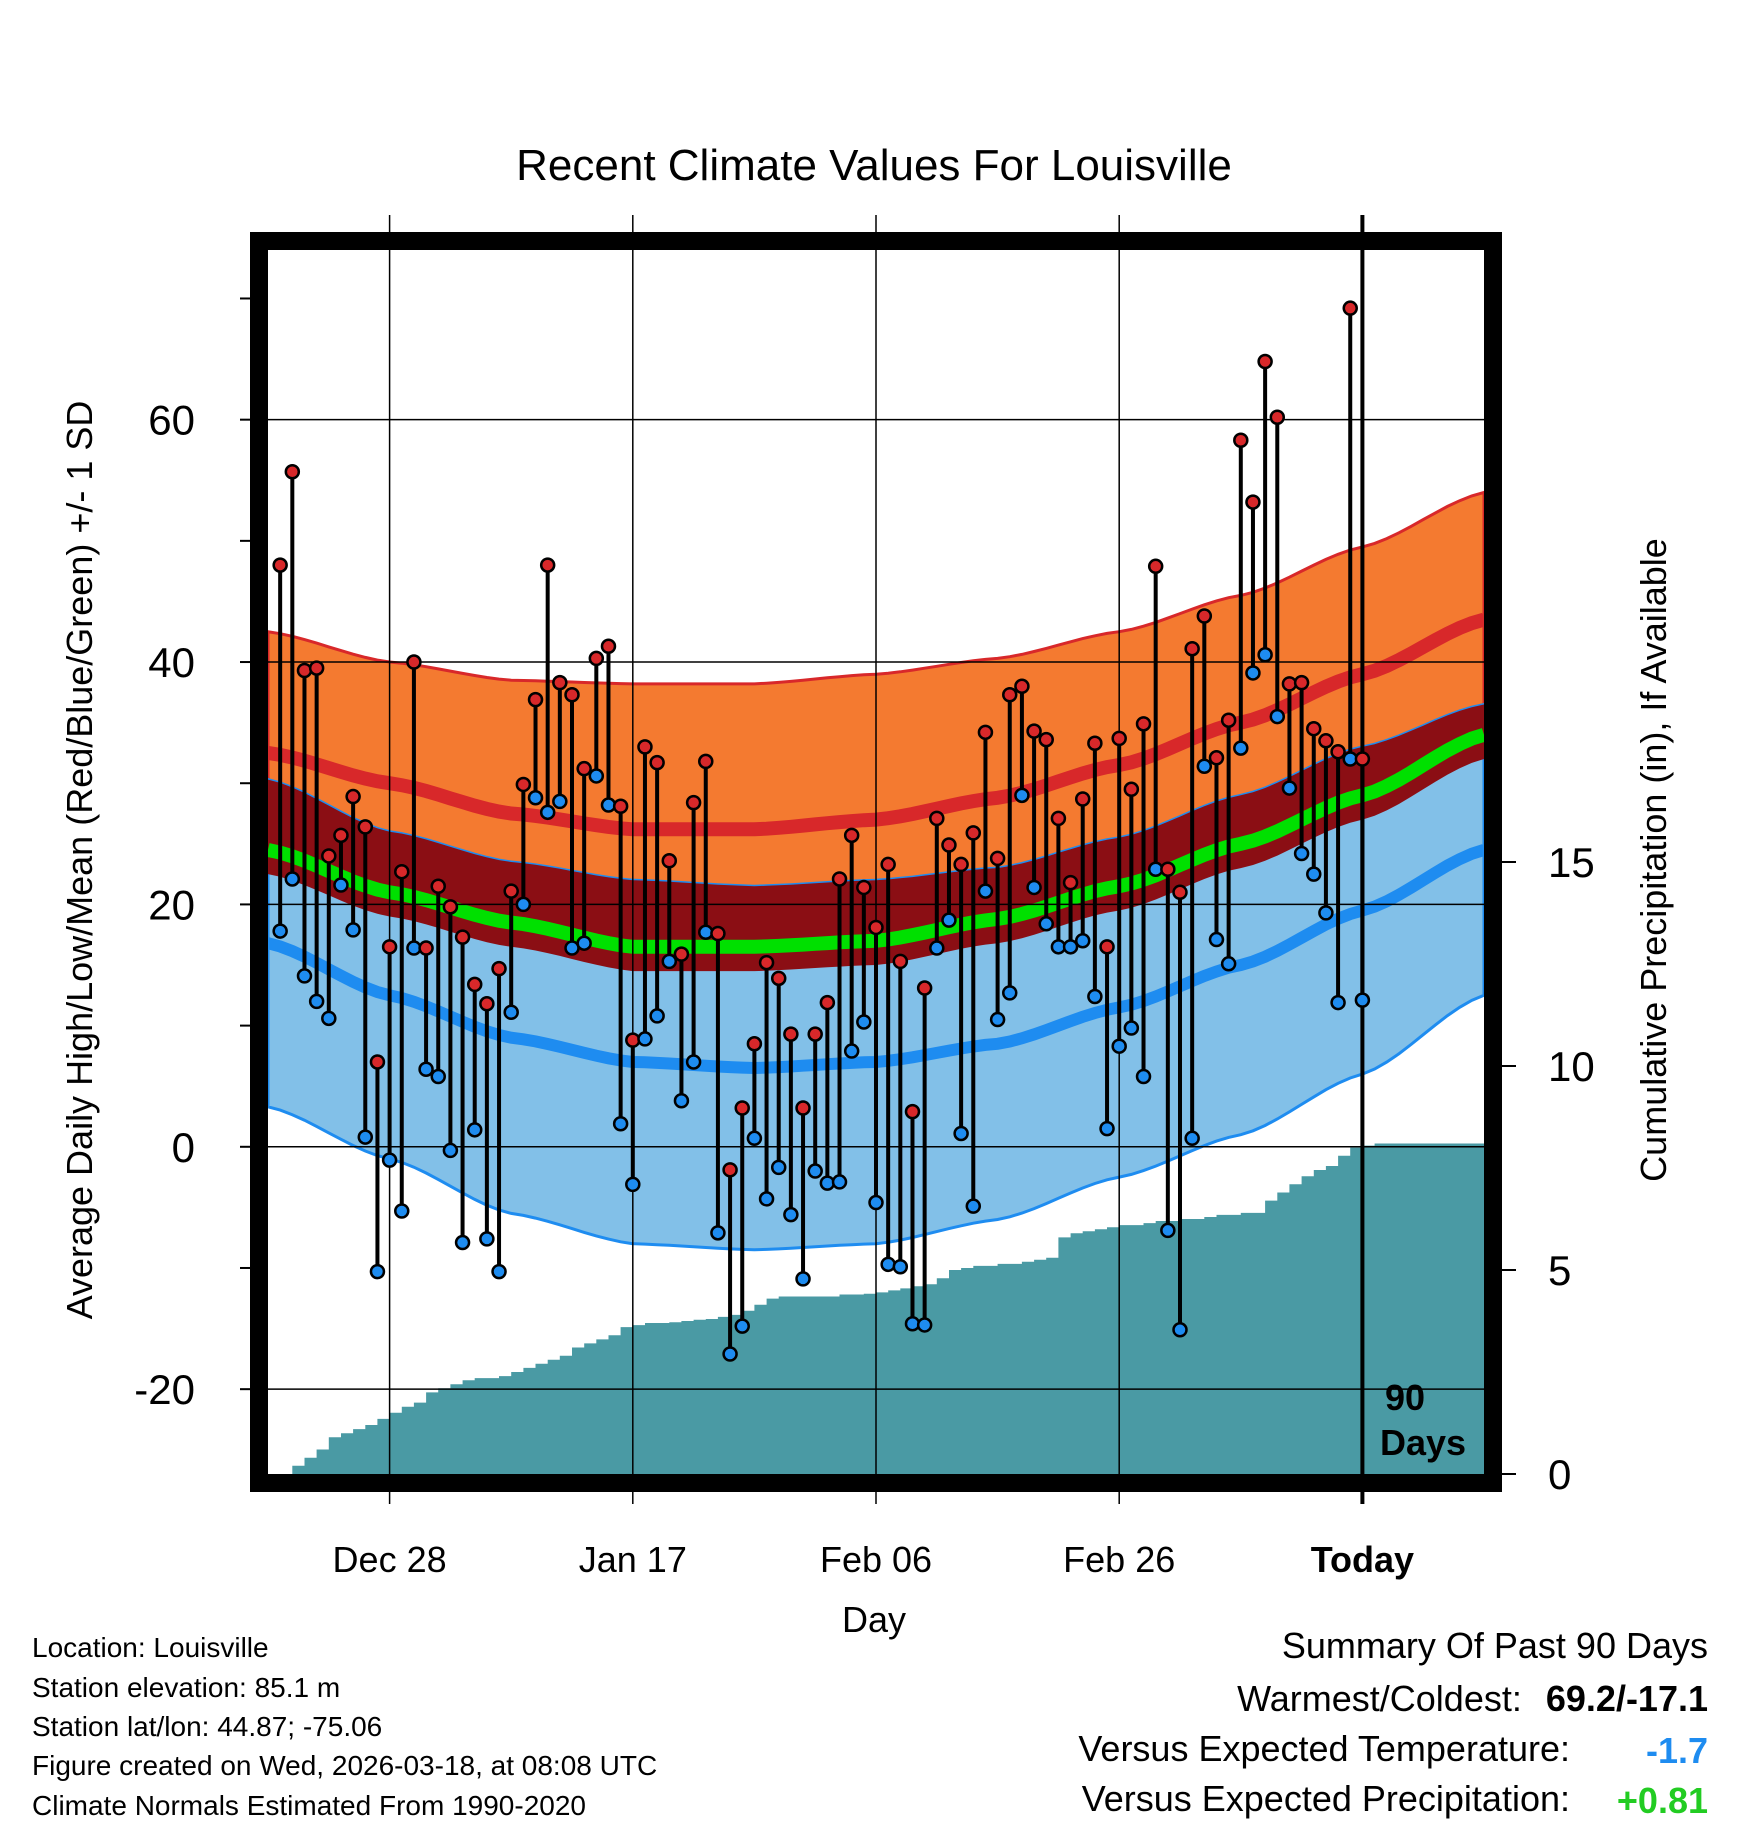  Describe the element at coordinates (1571, 1066) in the screenshot. I see `y2-tick-label: 10` at that location.